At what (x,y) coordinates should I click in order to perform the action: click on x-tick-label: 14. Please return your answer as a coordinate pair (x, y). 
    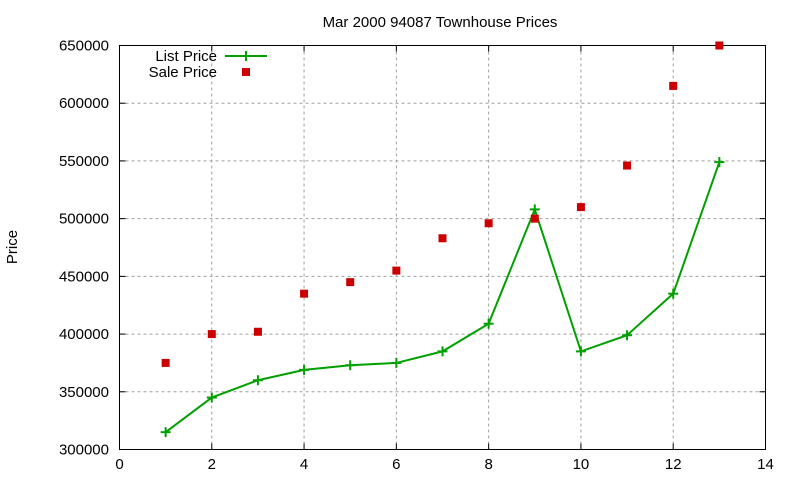
    Looking at the image, I should click on (765, 464).